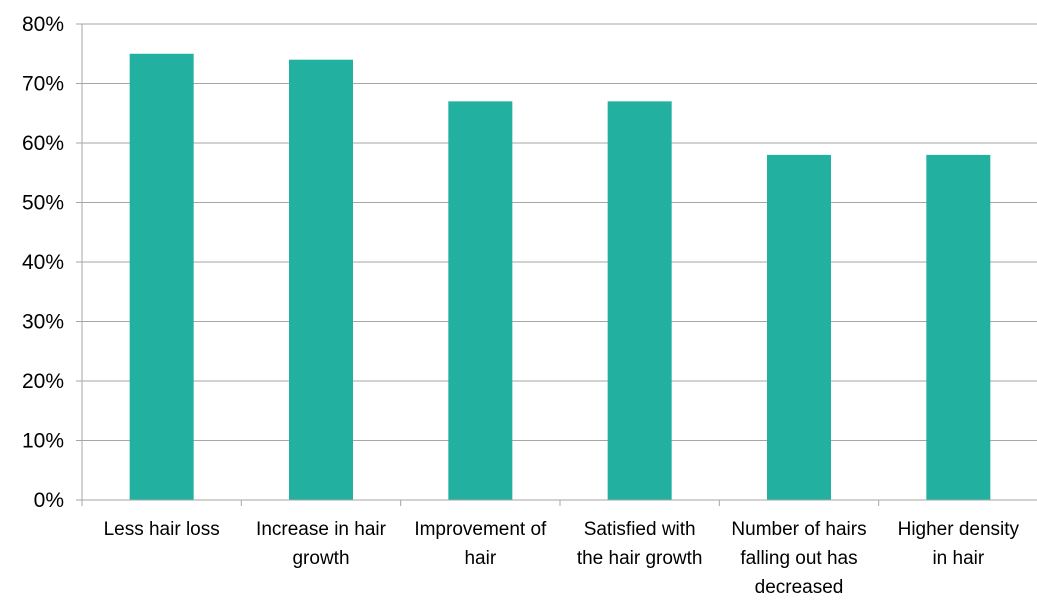 The width and height of the screenshot is (1037, 601). Describe the element at coordinates (640, 529) in the screenshot. I see `x-category-label: Satisfied with` at that location.